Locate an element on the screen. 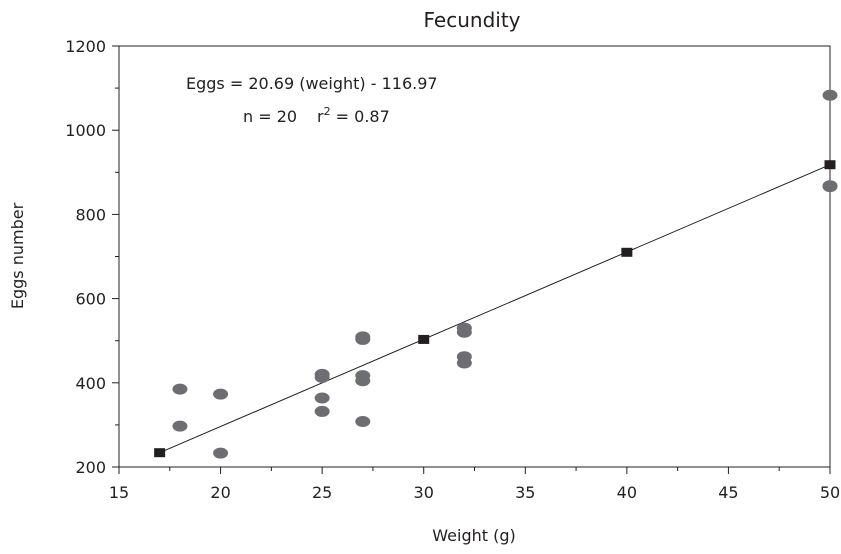 This screenshot has width=841, height=554. r-squared-symbol: r is located at coordinates (320, 116).